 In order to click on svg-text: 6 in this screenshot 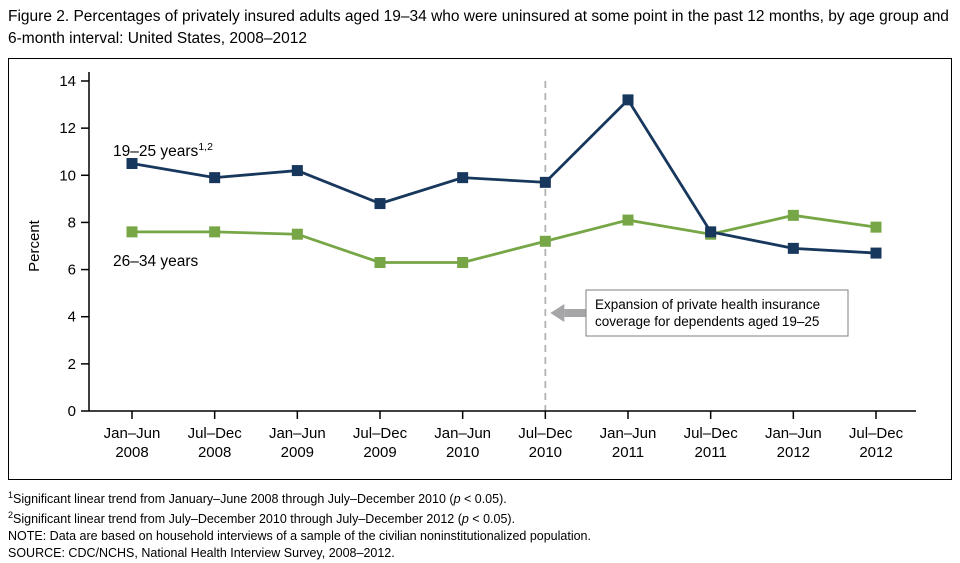, I will do `click(72, 270)`.